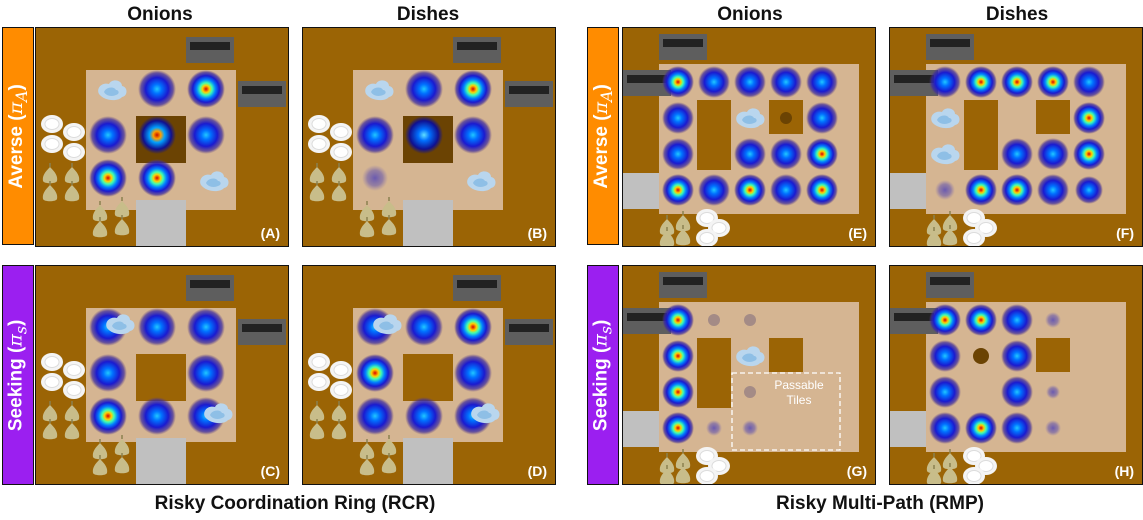 The height and width of the screenshot is (520, 1143). Describe the element at coordinates (880, 503) in the screenshot. I see `layout-title-rmp: Risky Multi-Path (RMP)` at that location.